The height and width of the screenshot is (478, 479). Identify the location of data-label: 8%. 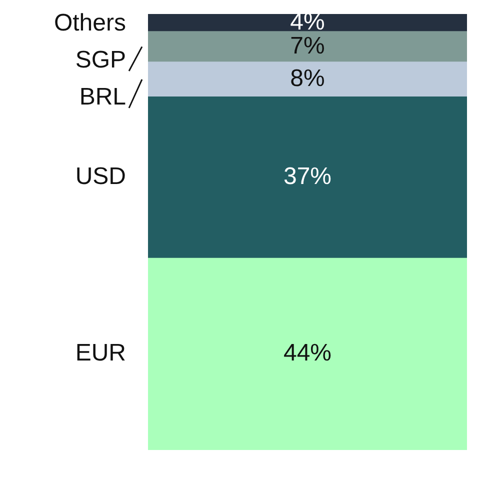
(307, 78).